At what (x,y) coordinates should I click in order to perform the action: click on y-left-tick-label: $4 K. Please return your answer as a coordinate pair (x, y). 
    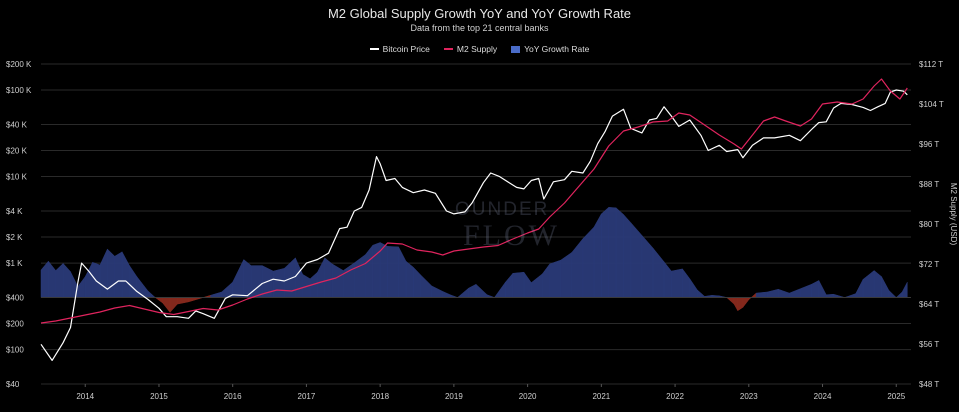
    Looking at the image, I should click on (14, 211).